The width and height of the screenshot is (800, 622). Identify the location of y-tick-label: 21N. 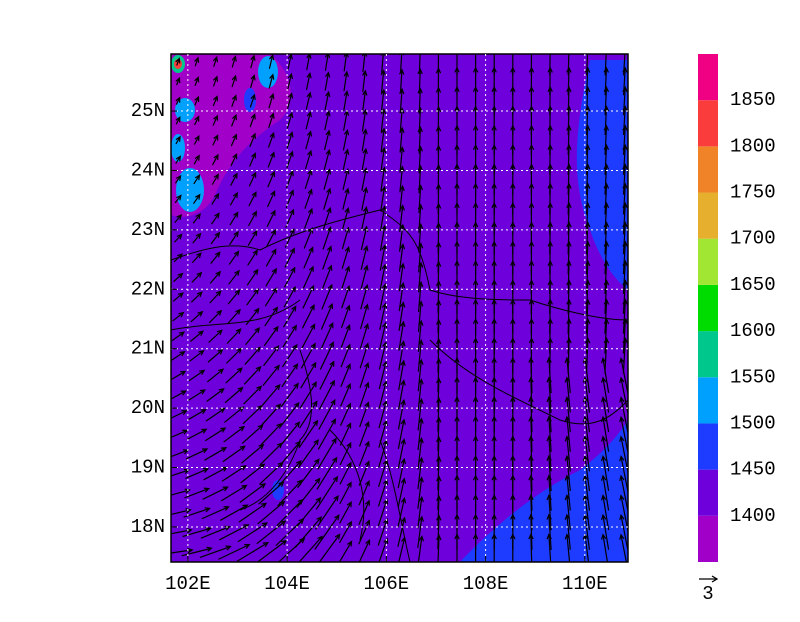
(148, 349).